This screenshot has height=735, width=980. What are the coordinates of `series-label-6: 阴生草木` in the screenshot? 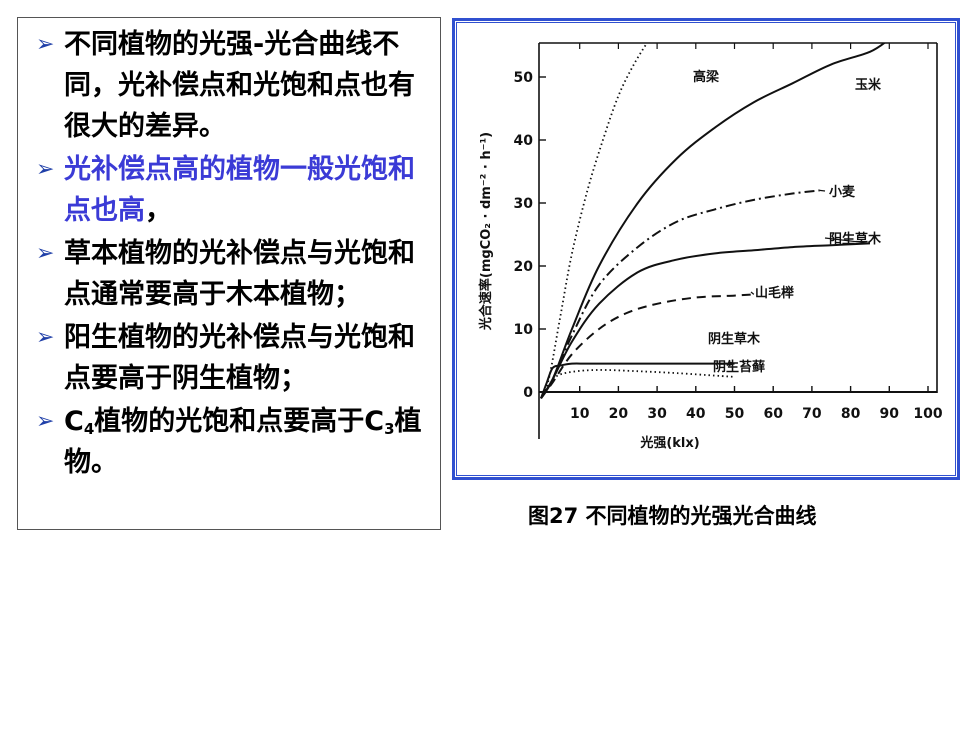 It's located at (734, 339).